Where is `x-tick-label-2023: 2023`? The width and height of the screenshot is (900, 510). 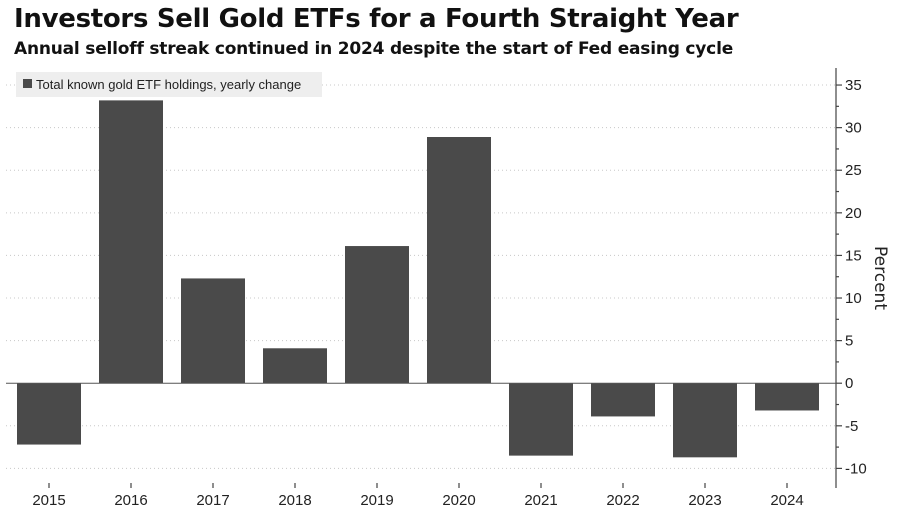
x-tick-label-2023: 2023 is located at coordinates (704, 500).